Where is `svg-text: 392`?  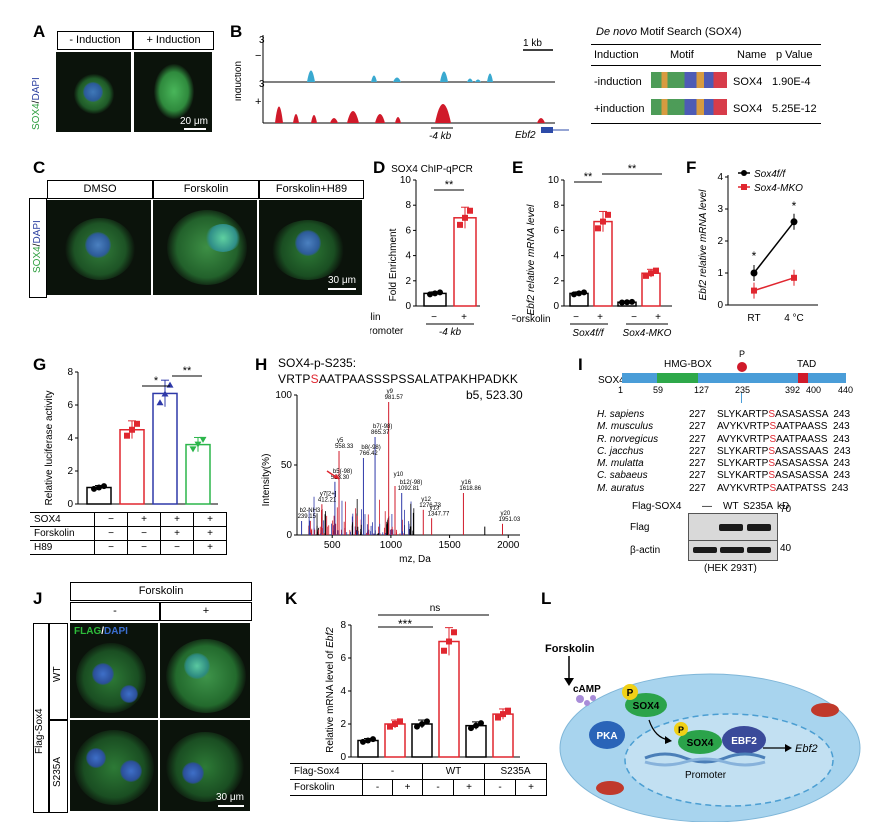 svg-text: 392 is located at coordinates (792, 390).